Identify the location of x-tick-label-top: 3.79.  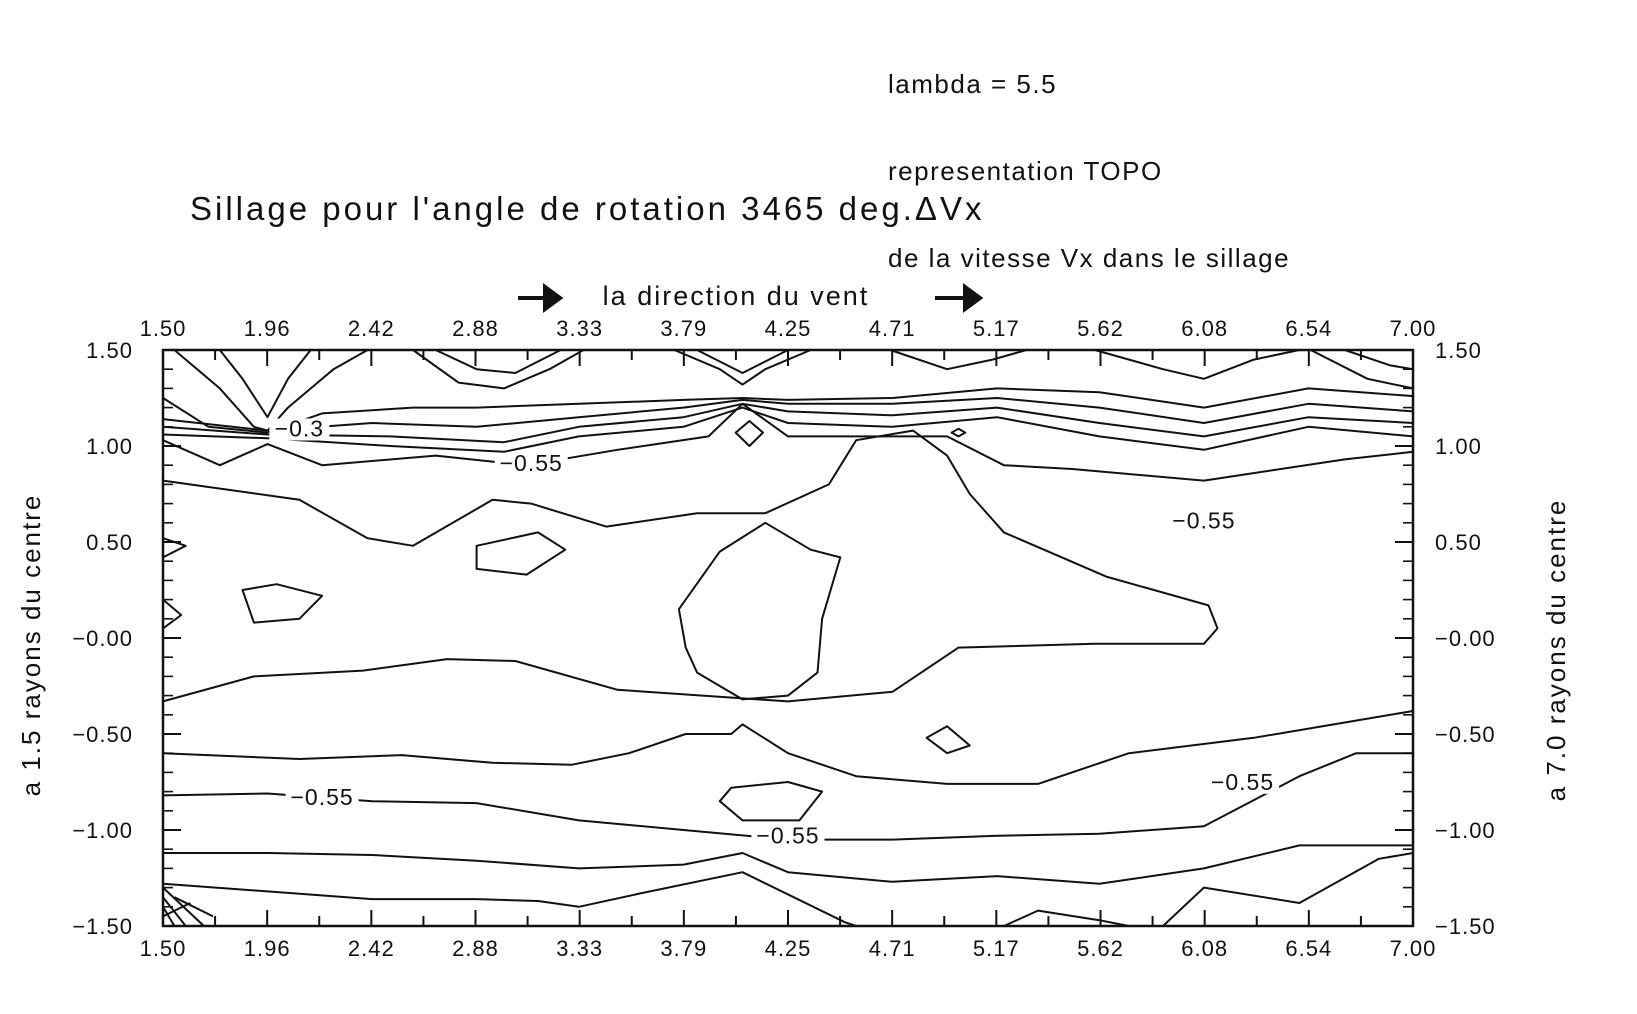
(683, 328).